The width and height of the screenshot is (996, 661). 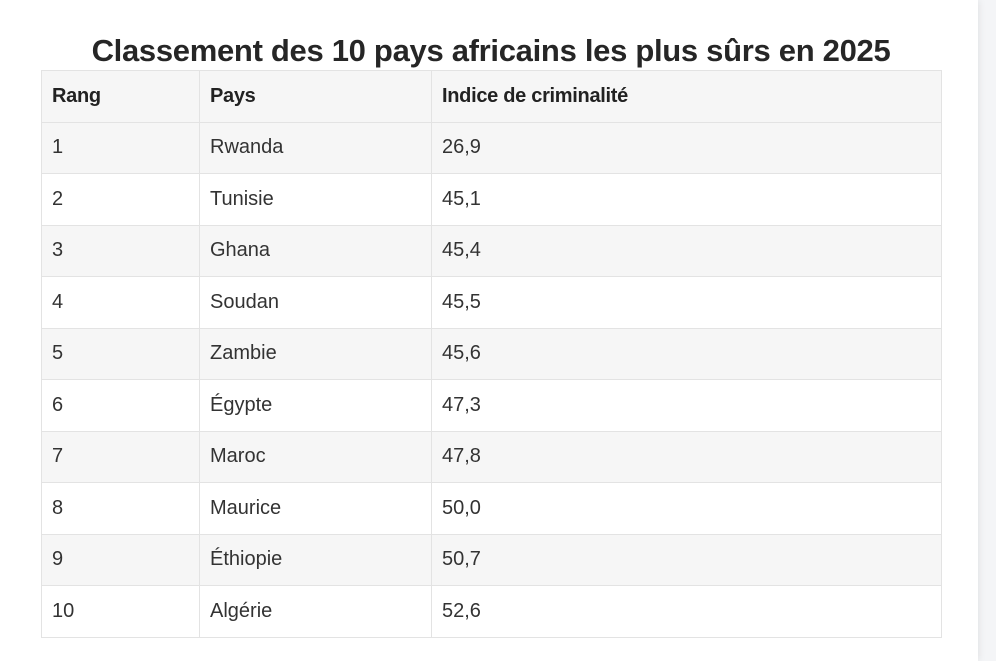 What do you see at coordinates (120, 508) in the screenshot?
I see `cell-rank: 8` at bounding box center [120, 508].